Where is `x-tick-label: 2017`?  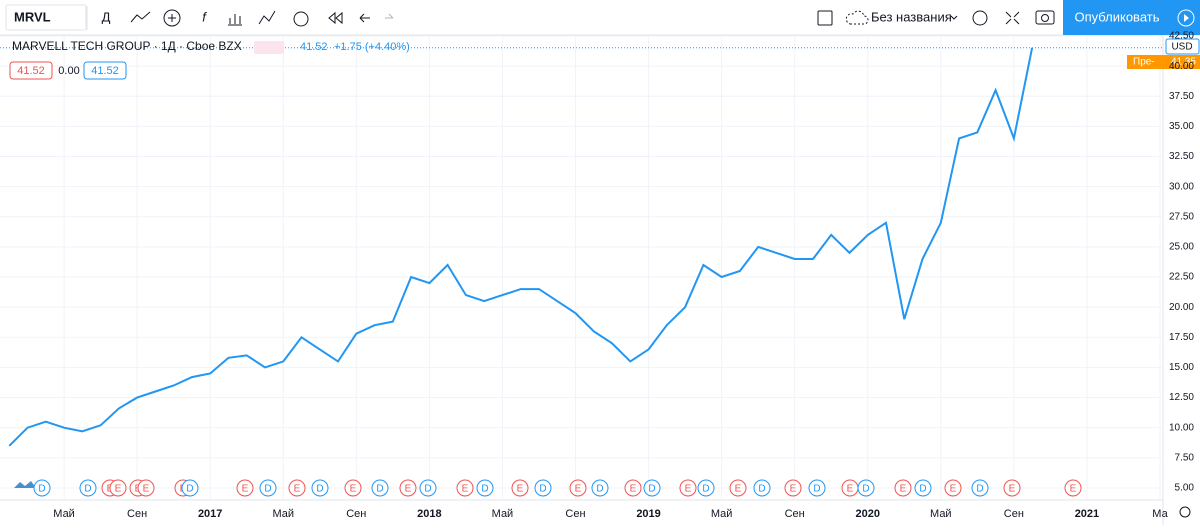
x-tick-label: 2017 is located at coordinates (210, 514).